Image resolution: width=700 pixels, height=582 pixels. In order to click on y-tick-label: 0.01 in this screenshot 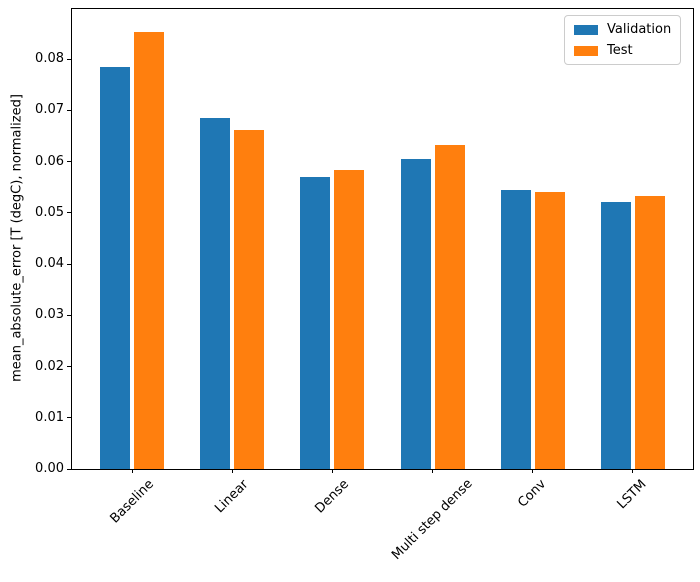, I will do `click(49, 417)`.